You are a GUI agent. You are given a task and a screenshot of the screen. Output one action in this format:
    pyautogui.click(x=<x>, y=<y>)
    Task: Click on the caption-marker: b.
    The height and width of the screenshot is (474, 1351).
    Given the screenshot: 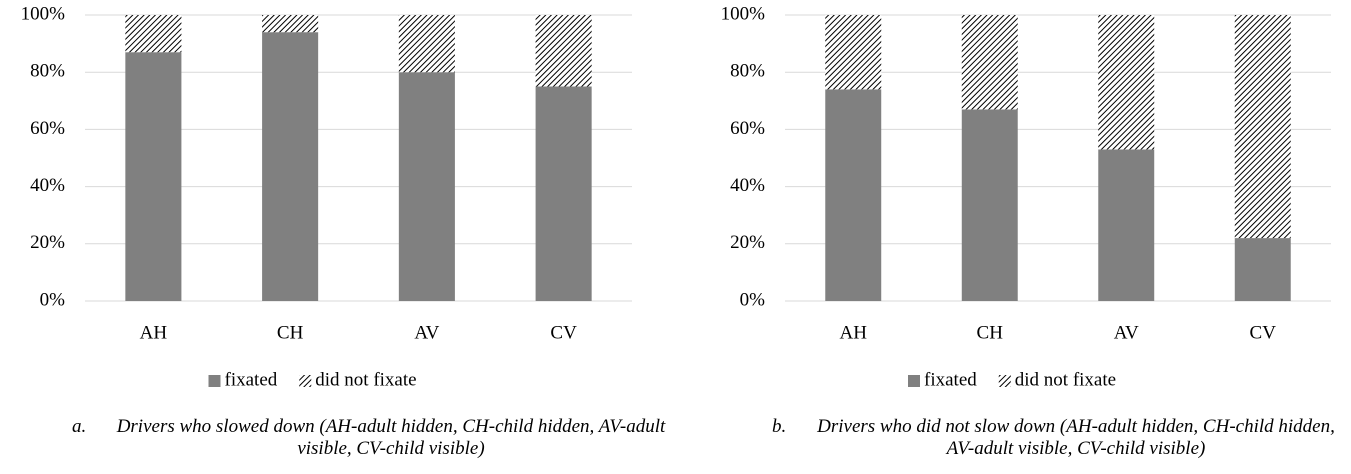 What is the action you would take?
    pyautogui.click(x=779, y=426)
    